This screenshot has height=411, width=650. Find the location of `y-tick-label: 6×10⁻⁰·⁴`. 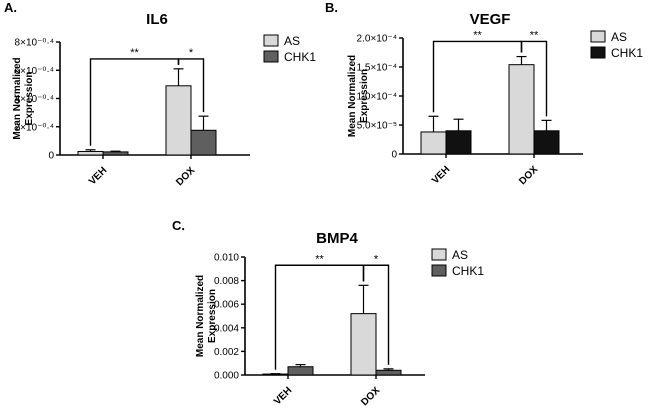

y-tick-label: 6×10⁻⁰·⁴ is located at coordinates (34, 71).